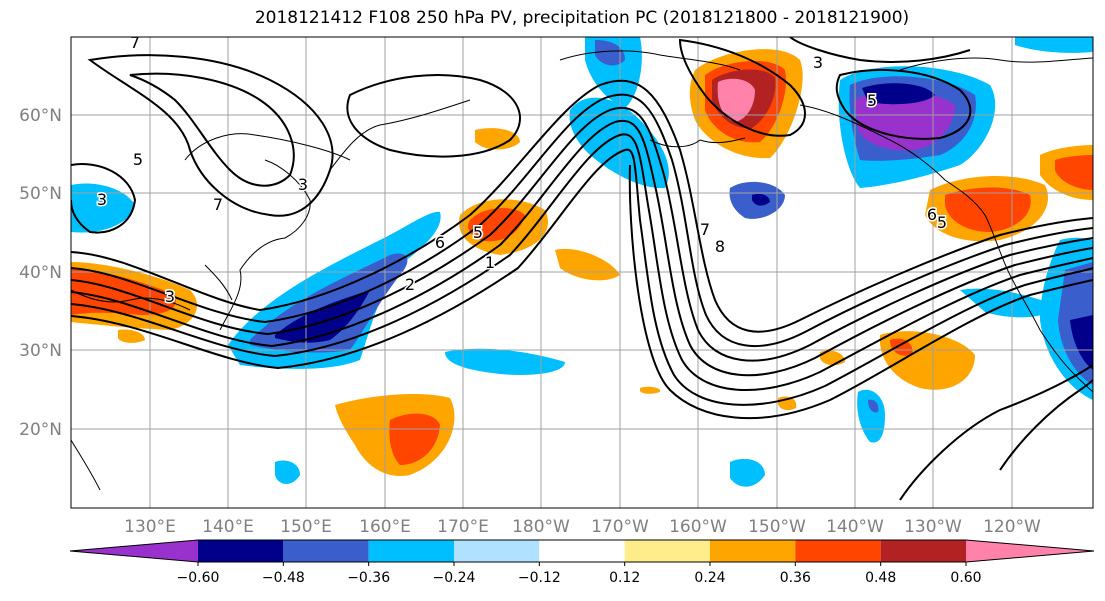 This screenshot has height=601, width=1105. Describe the element at coordinates (505, 361) in the screenshot. I see `neg-subtrop-mid` at that location.